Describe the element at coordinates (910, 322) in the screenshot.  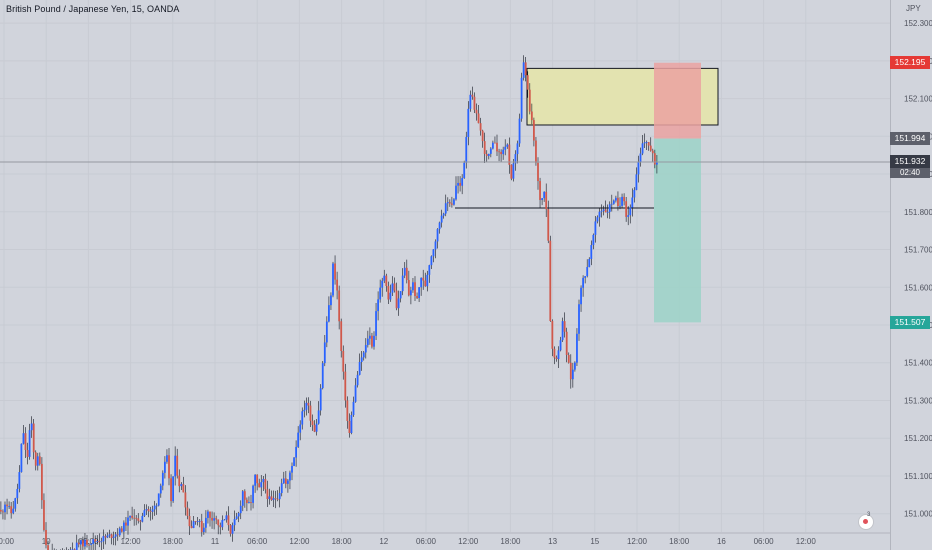
I see `take-profit-price-badge: 151.507` at that location.